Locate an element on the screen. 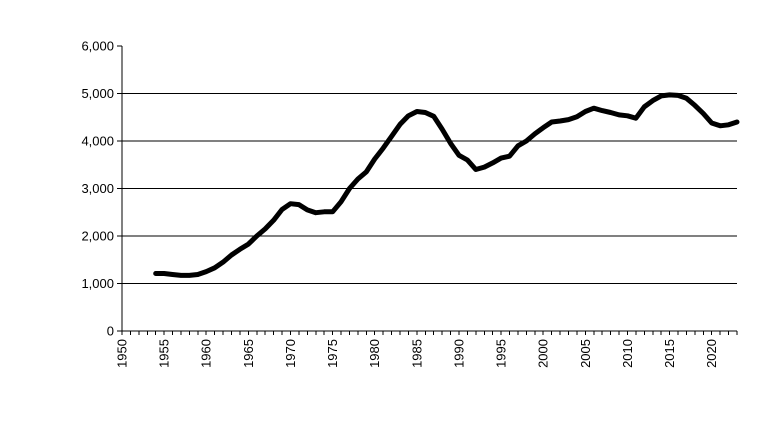  y-tick-labels: 0 1,000 2,000 3,000 4,000 5,000 6,000 is located at coordinates (101, 189).